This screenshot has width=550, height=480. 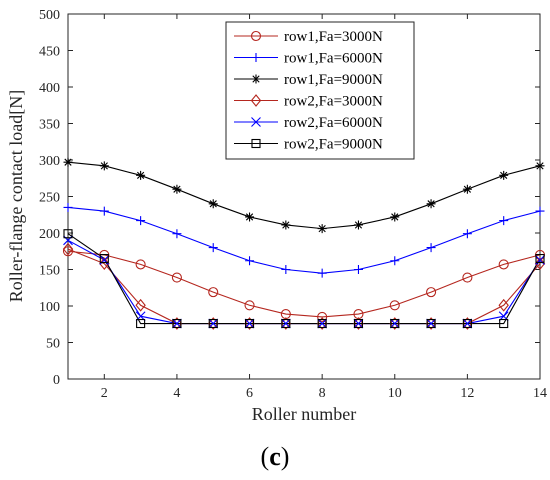 I want to click on x-tick-label: 2, so click(x=104, y=393).